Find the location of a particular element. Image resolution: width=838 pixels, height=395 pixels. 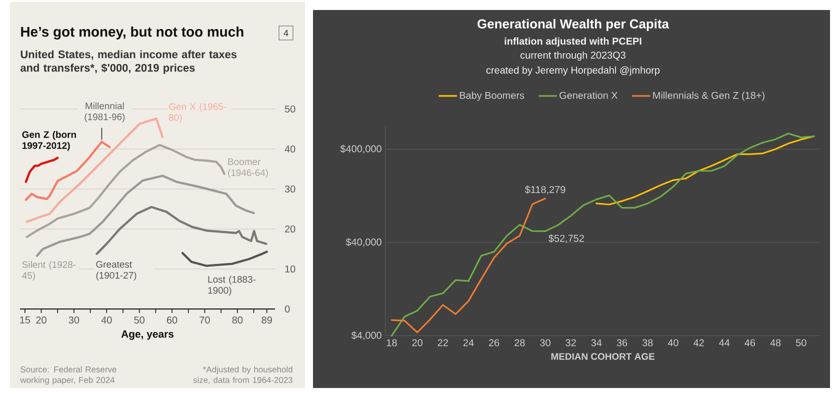

text: current through 2023Q3 is located at coordinates (573, 56).